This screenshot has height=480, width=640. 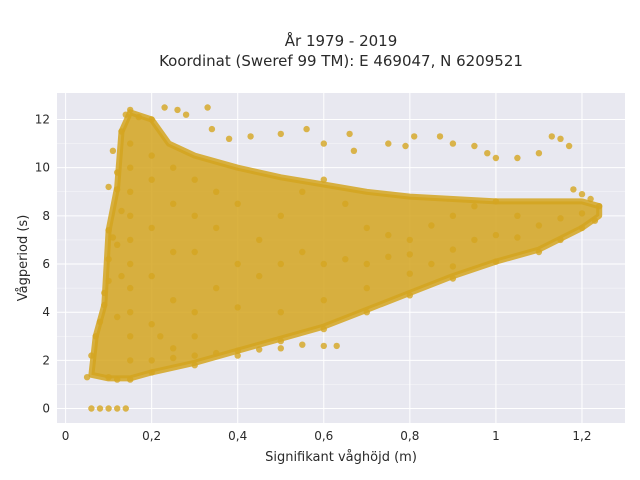 I want to click on x-tick-label-4: 0,8, so click(x=409, y=436).